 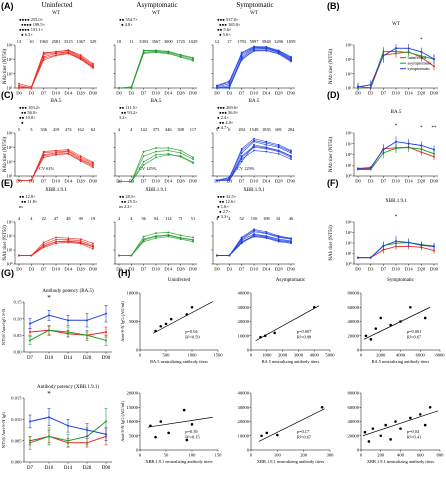 What do you see at coordinates (157, 41) in the screenshot?
I see `gmt-value: 3567` at bounding box center [157, 41].